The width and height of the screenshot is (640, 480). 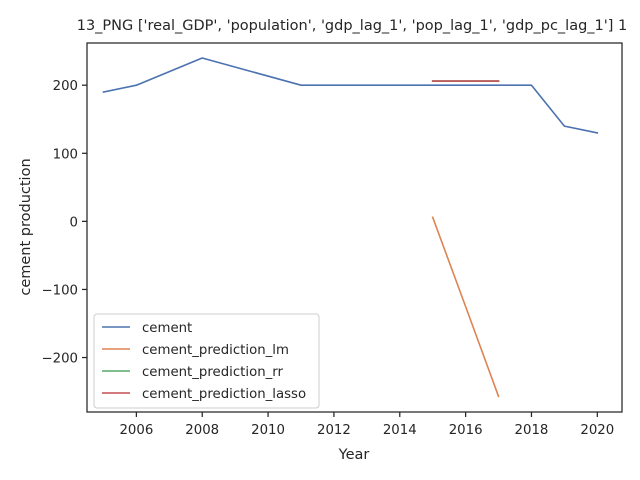 What do you see at coordinates (532, 430) in the screenshot?
I see `x-tick-label: 2018` at bounding box center [532, 430].